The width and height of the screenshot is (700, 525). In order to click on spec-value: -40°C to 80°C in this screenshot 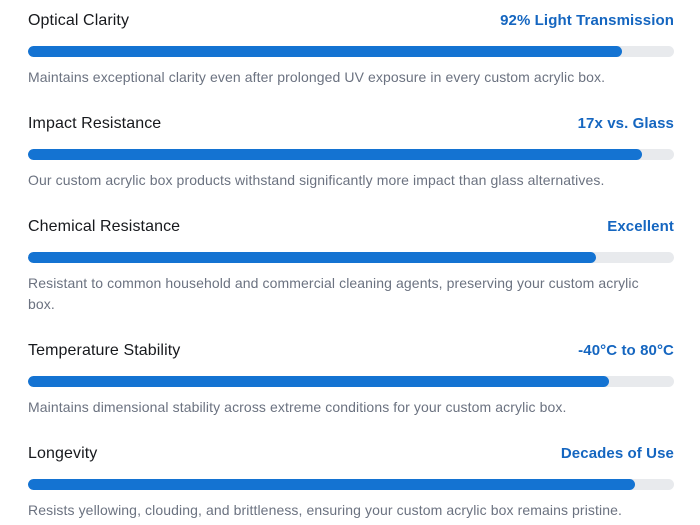, I will do `click(626, 350)`.